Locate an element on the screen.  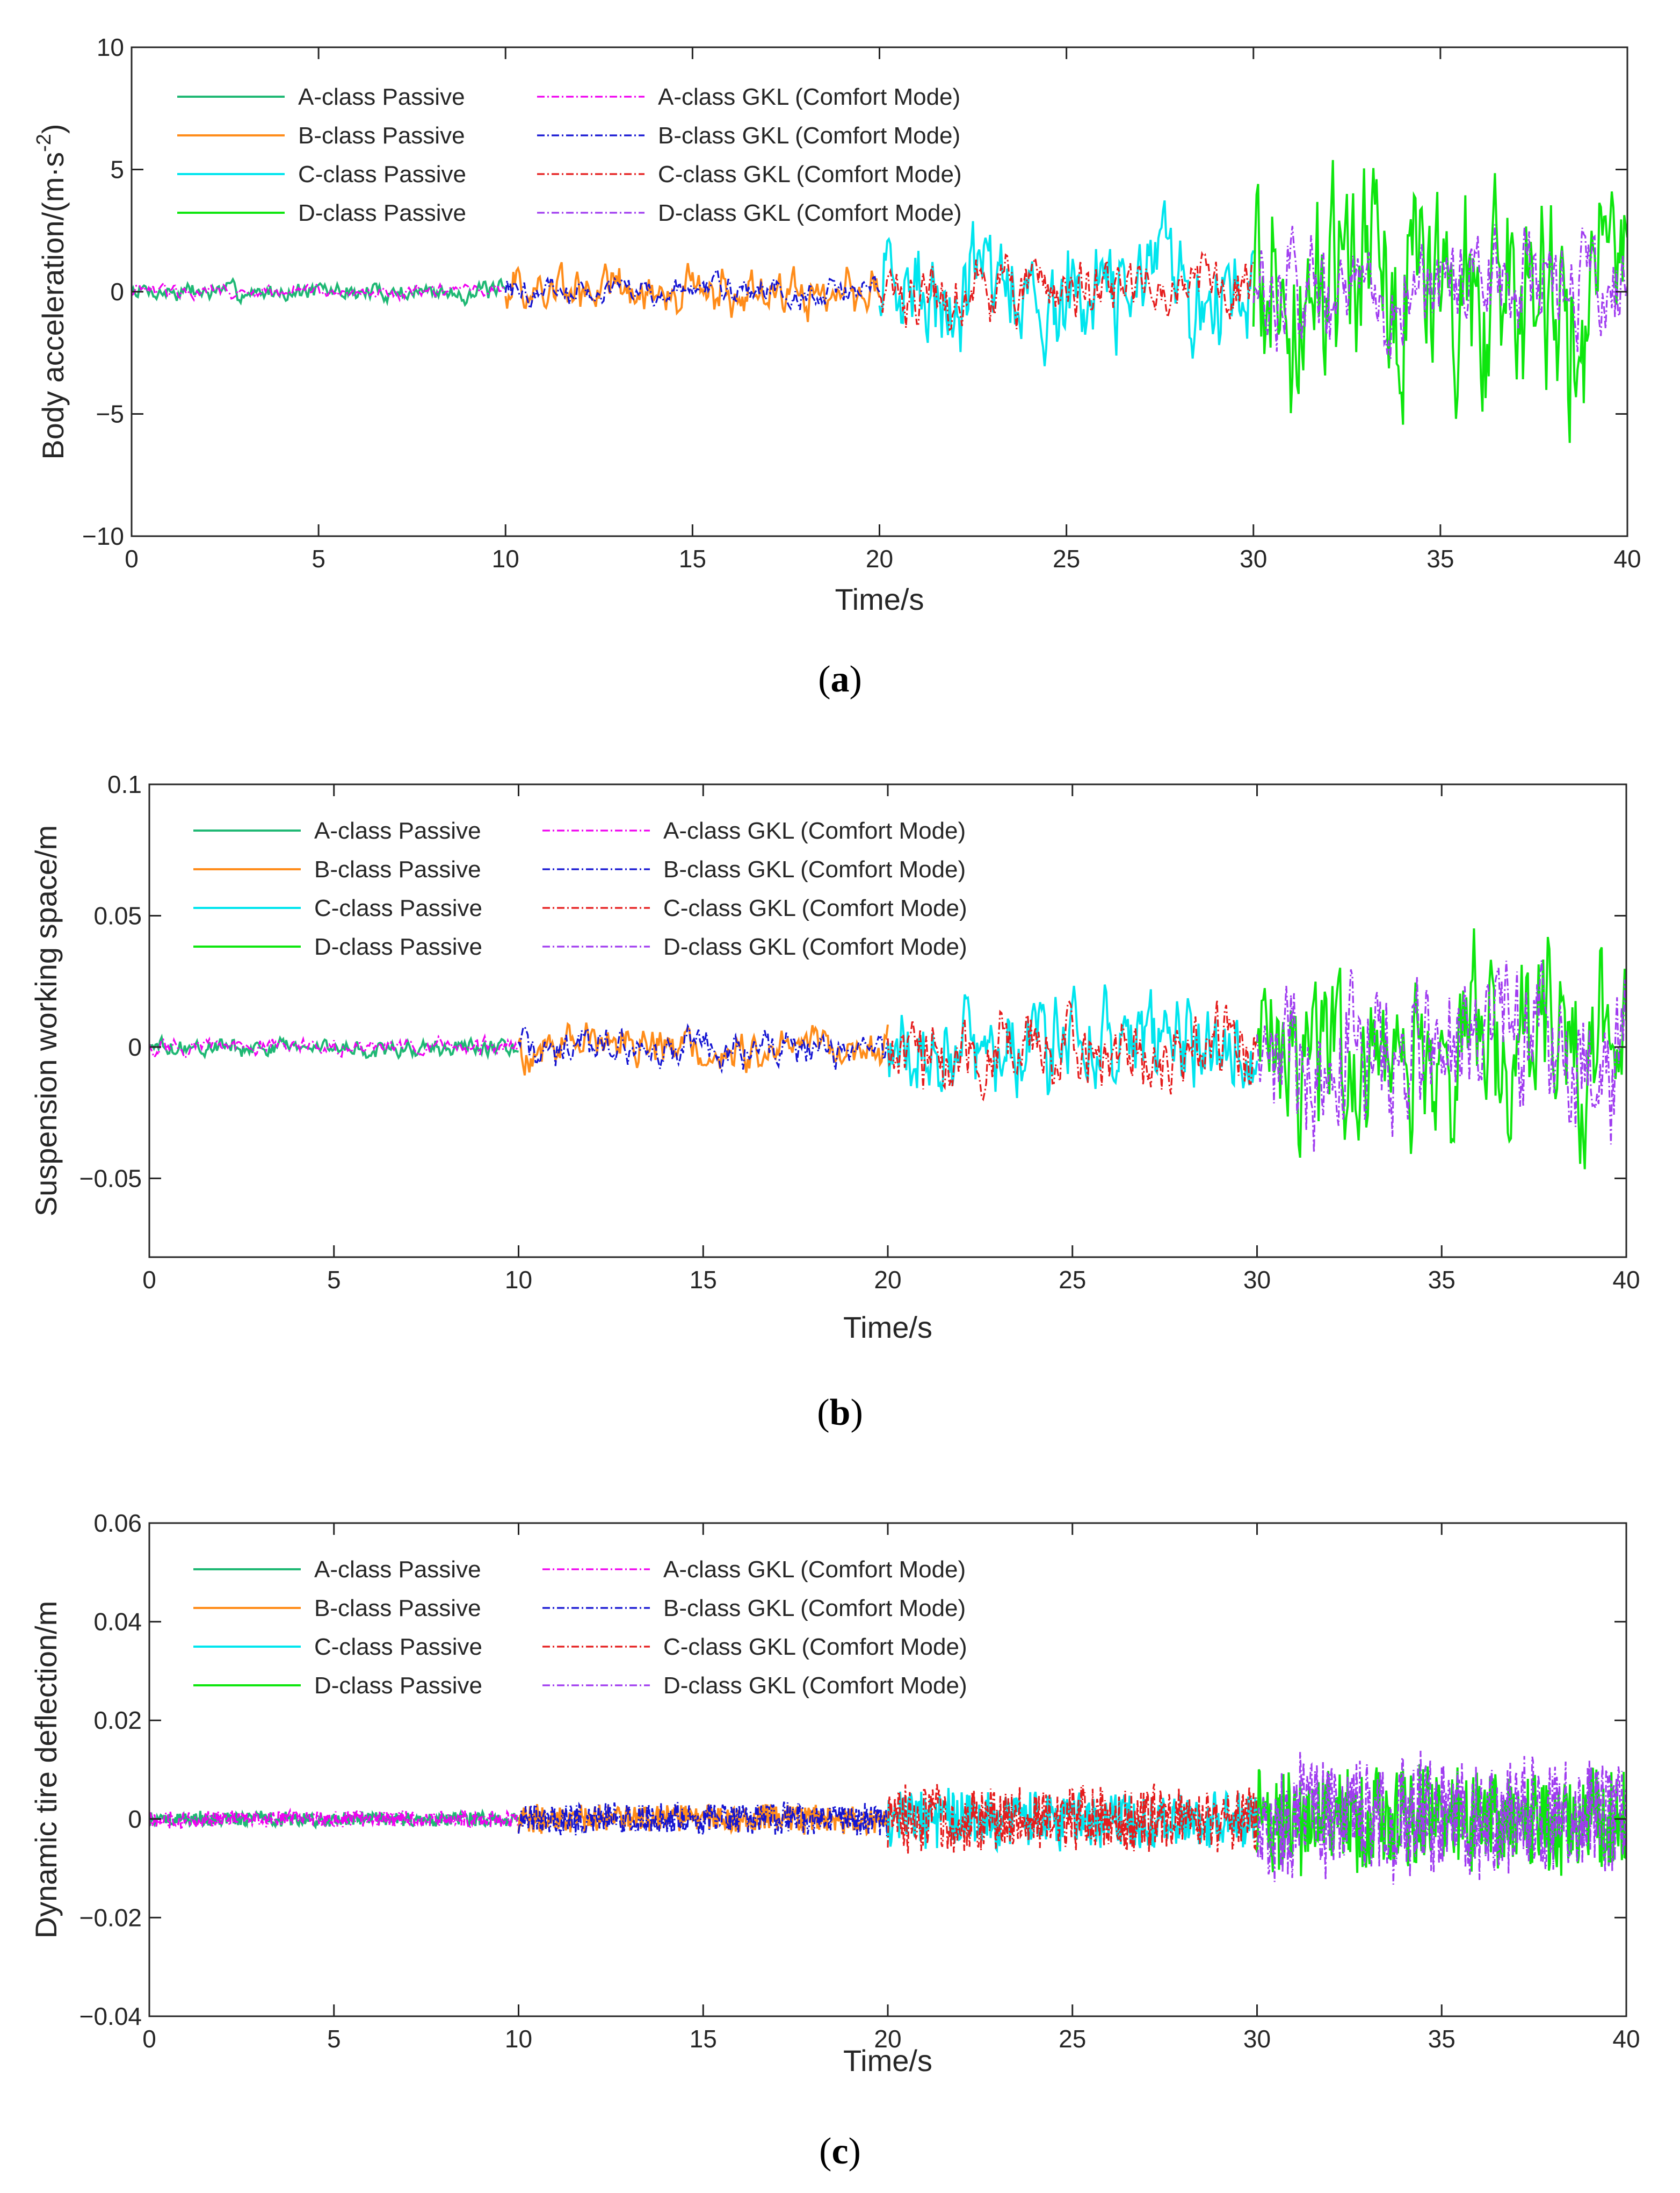
y-tick-label: 0.1 is located at coordinates (124, 784).